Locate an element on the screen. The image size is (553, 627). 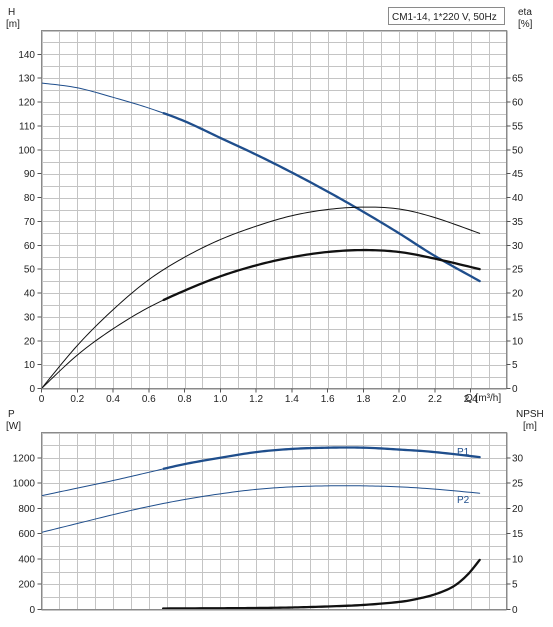
npsh-tick-label: 15 is located at coordinates (518, 534).